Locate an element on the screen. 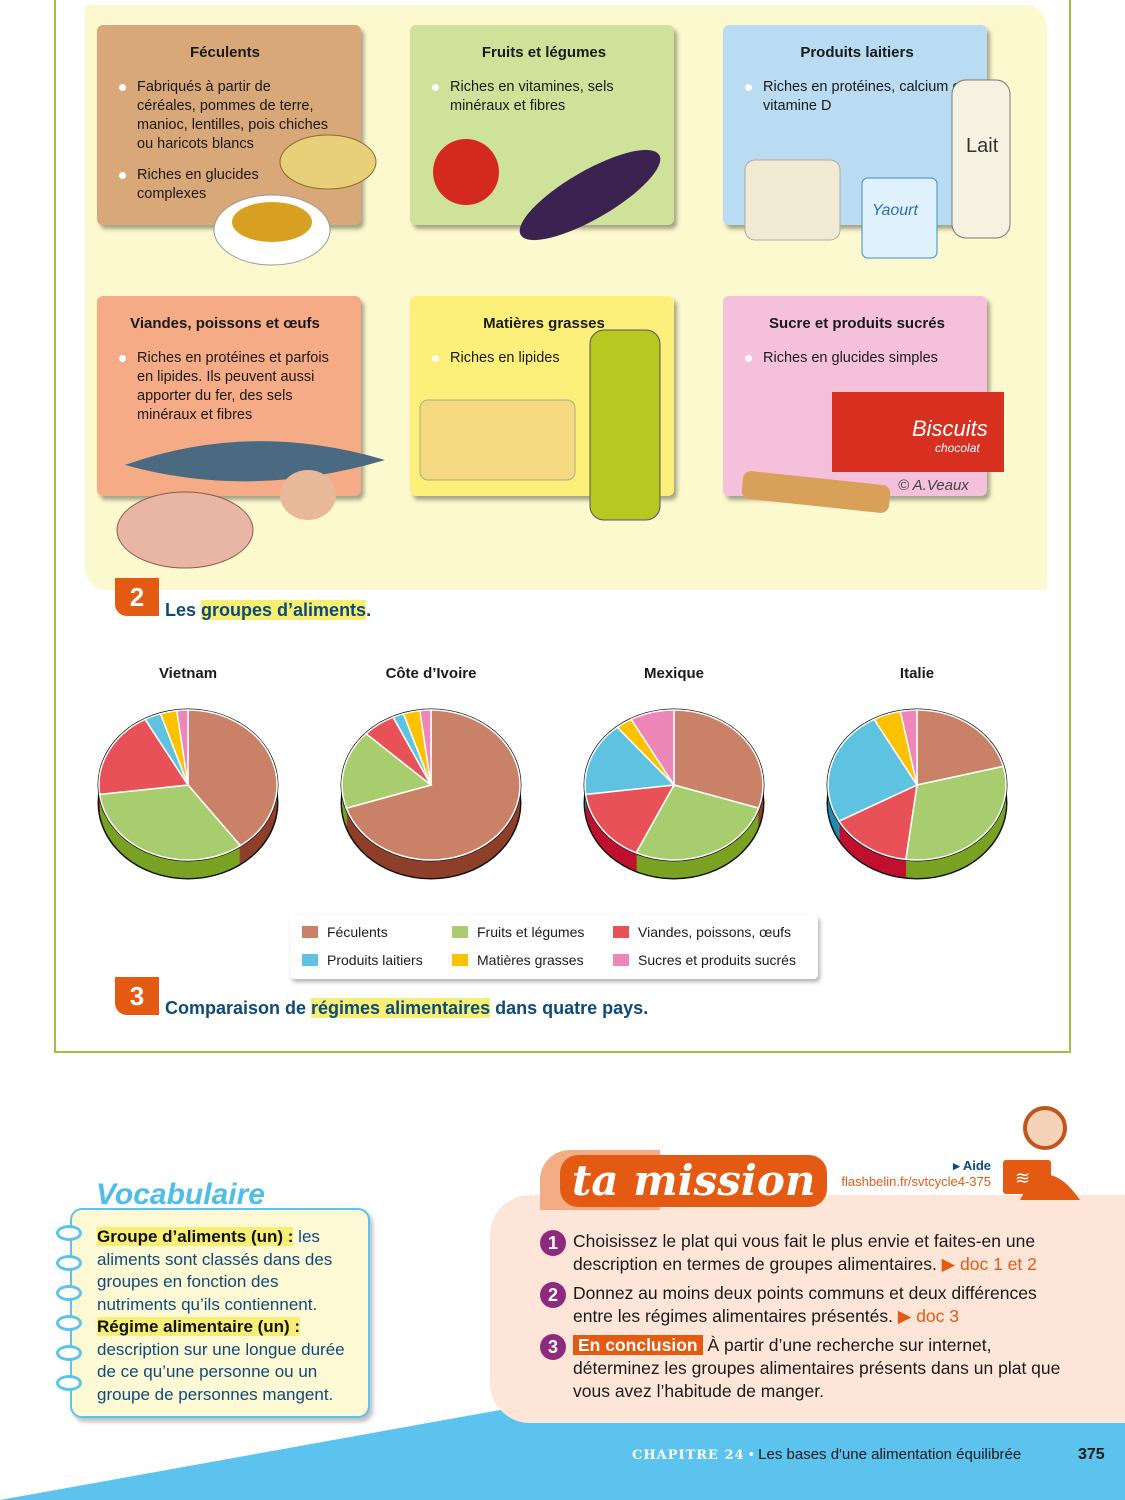  eggplant-illustration is located at coordinates (590, 195).